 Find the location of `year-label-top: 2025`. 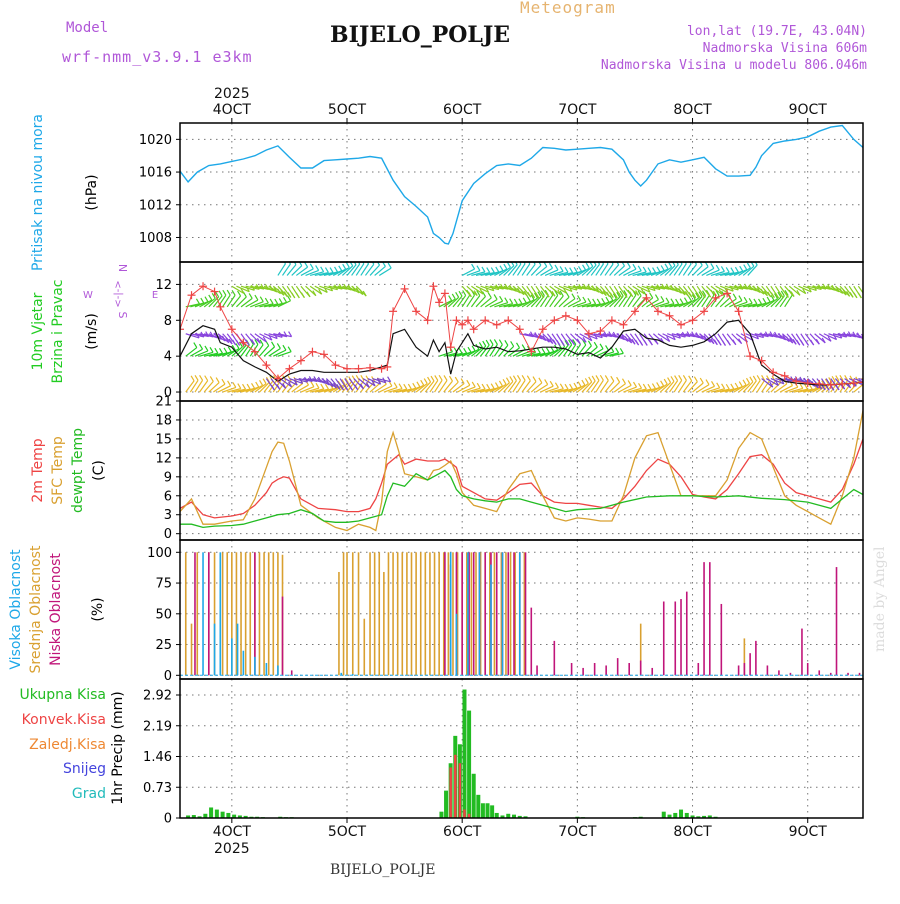

year-label-top: 2025 is located at coordinates (232, 94).